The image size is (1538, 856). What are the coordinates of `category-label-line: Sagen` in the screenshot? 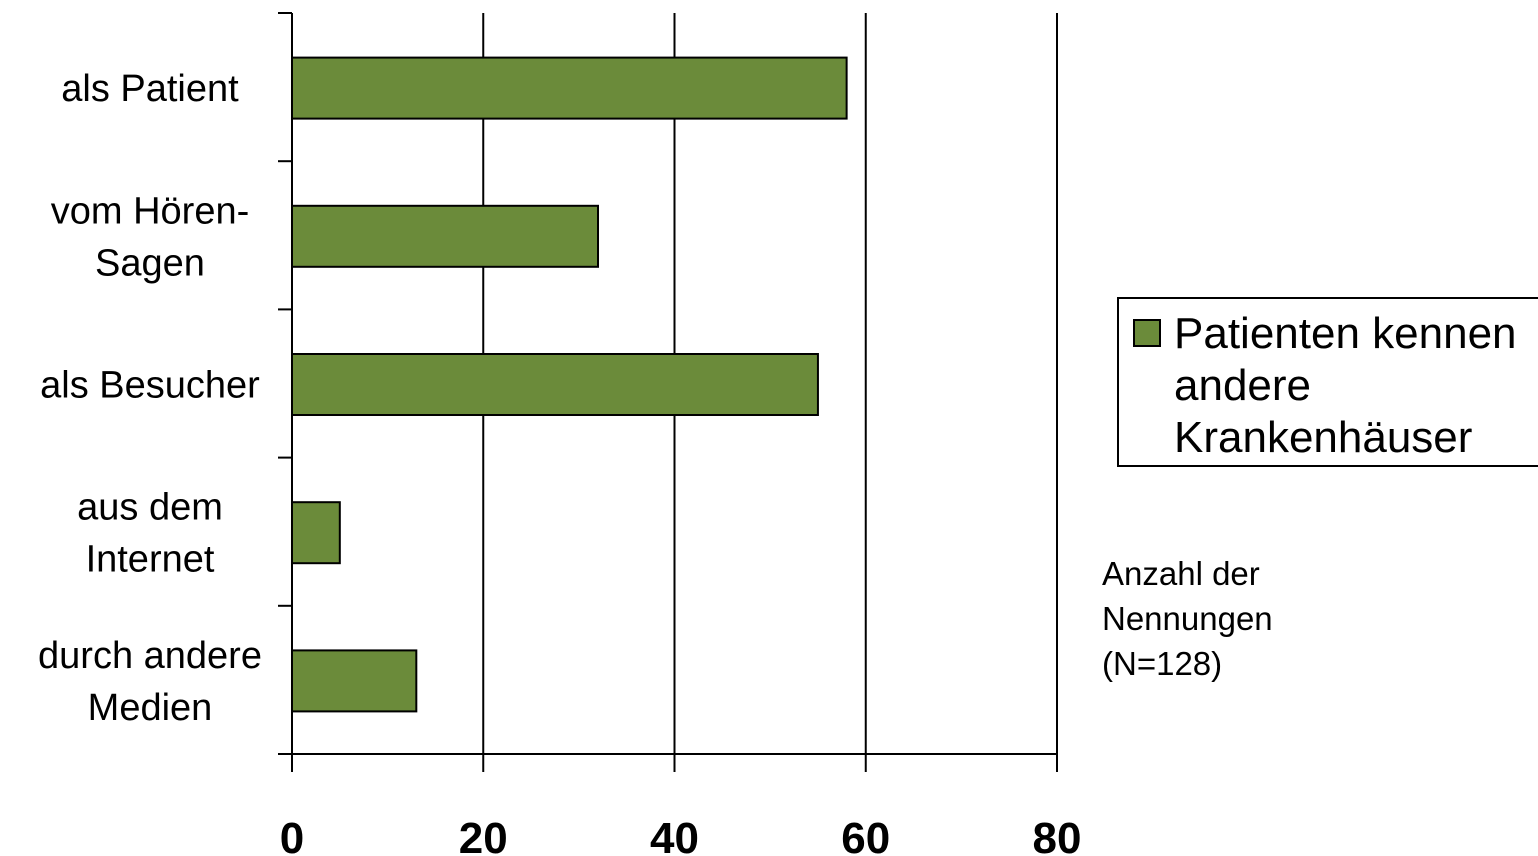 It's located at (150, 263).